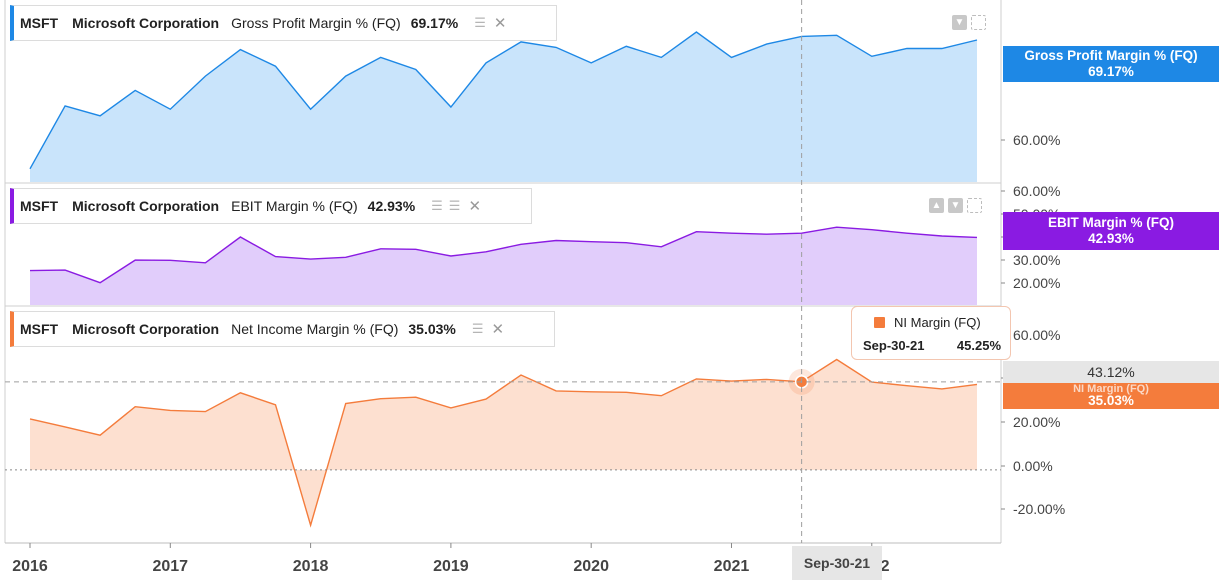 The height and width of the screenshot is (585, 1219). What do you see at coordinates (591, 566) in the screenshot?
I see `x-tick-label: 2020` at bounding box center [591, 566].